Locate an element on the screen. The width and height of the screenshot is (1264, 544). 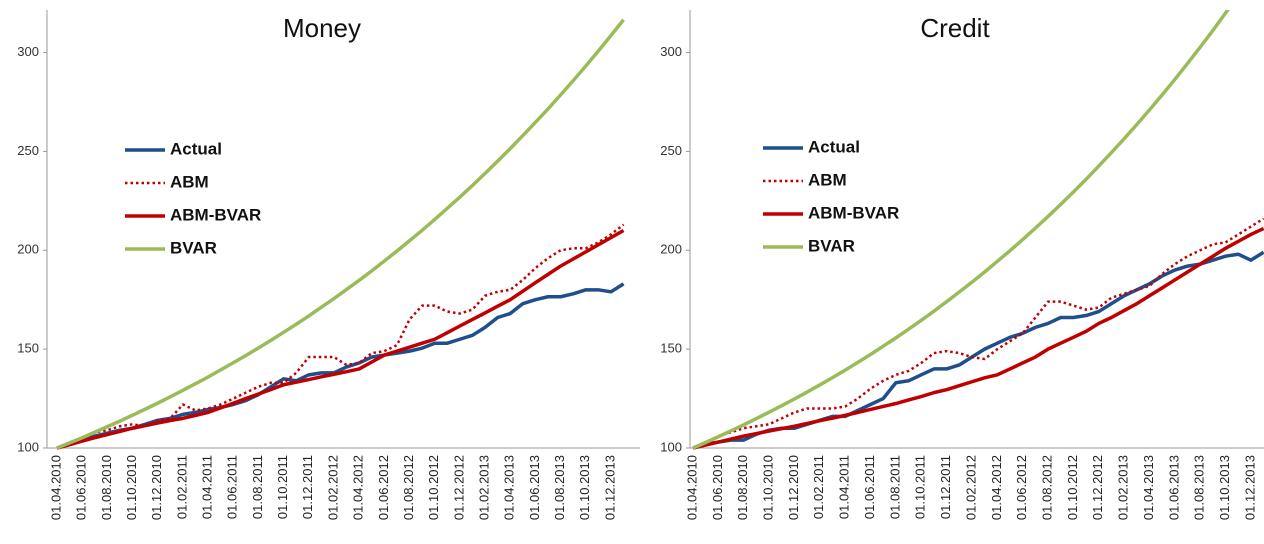
chart-title: Credit is located at coordinates (955, 28).